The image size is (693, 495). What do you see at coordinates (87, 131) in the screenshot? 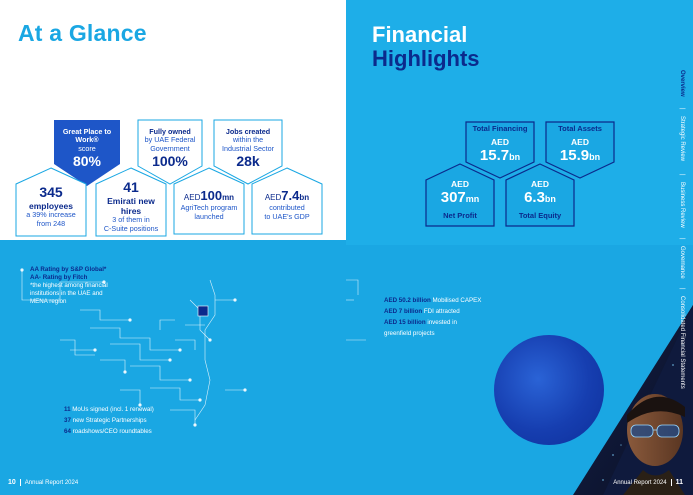
I see `gptw-line1: Great Place to` at bounding box center [87, 131].